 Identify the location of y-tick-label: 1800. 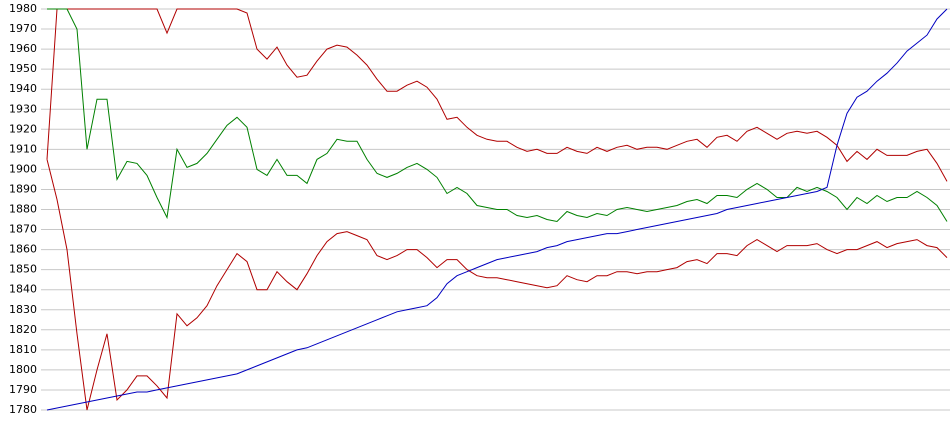
(23, 369).